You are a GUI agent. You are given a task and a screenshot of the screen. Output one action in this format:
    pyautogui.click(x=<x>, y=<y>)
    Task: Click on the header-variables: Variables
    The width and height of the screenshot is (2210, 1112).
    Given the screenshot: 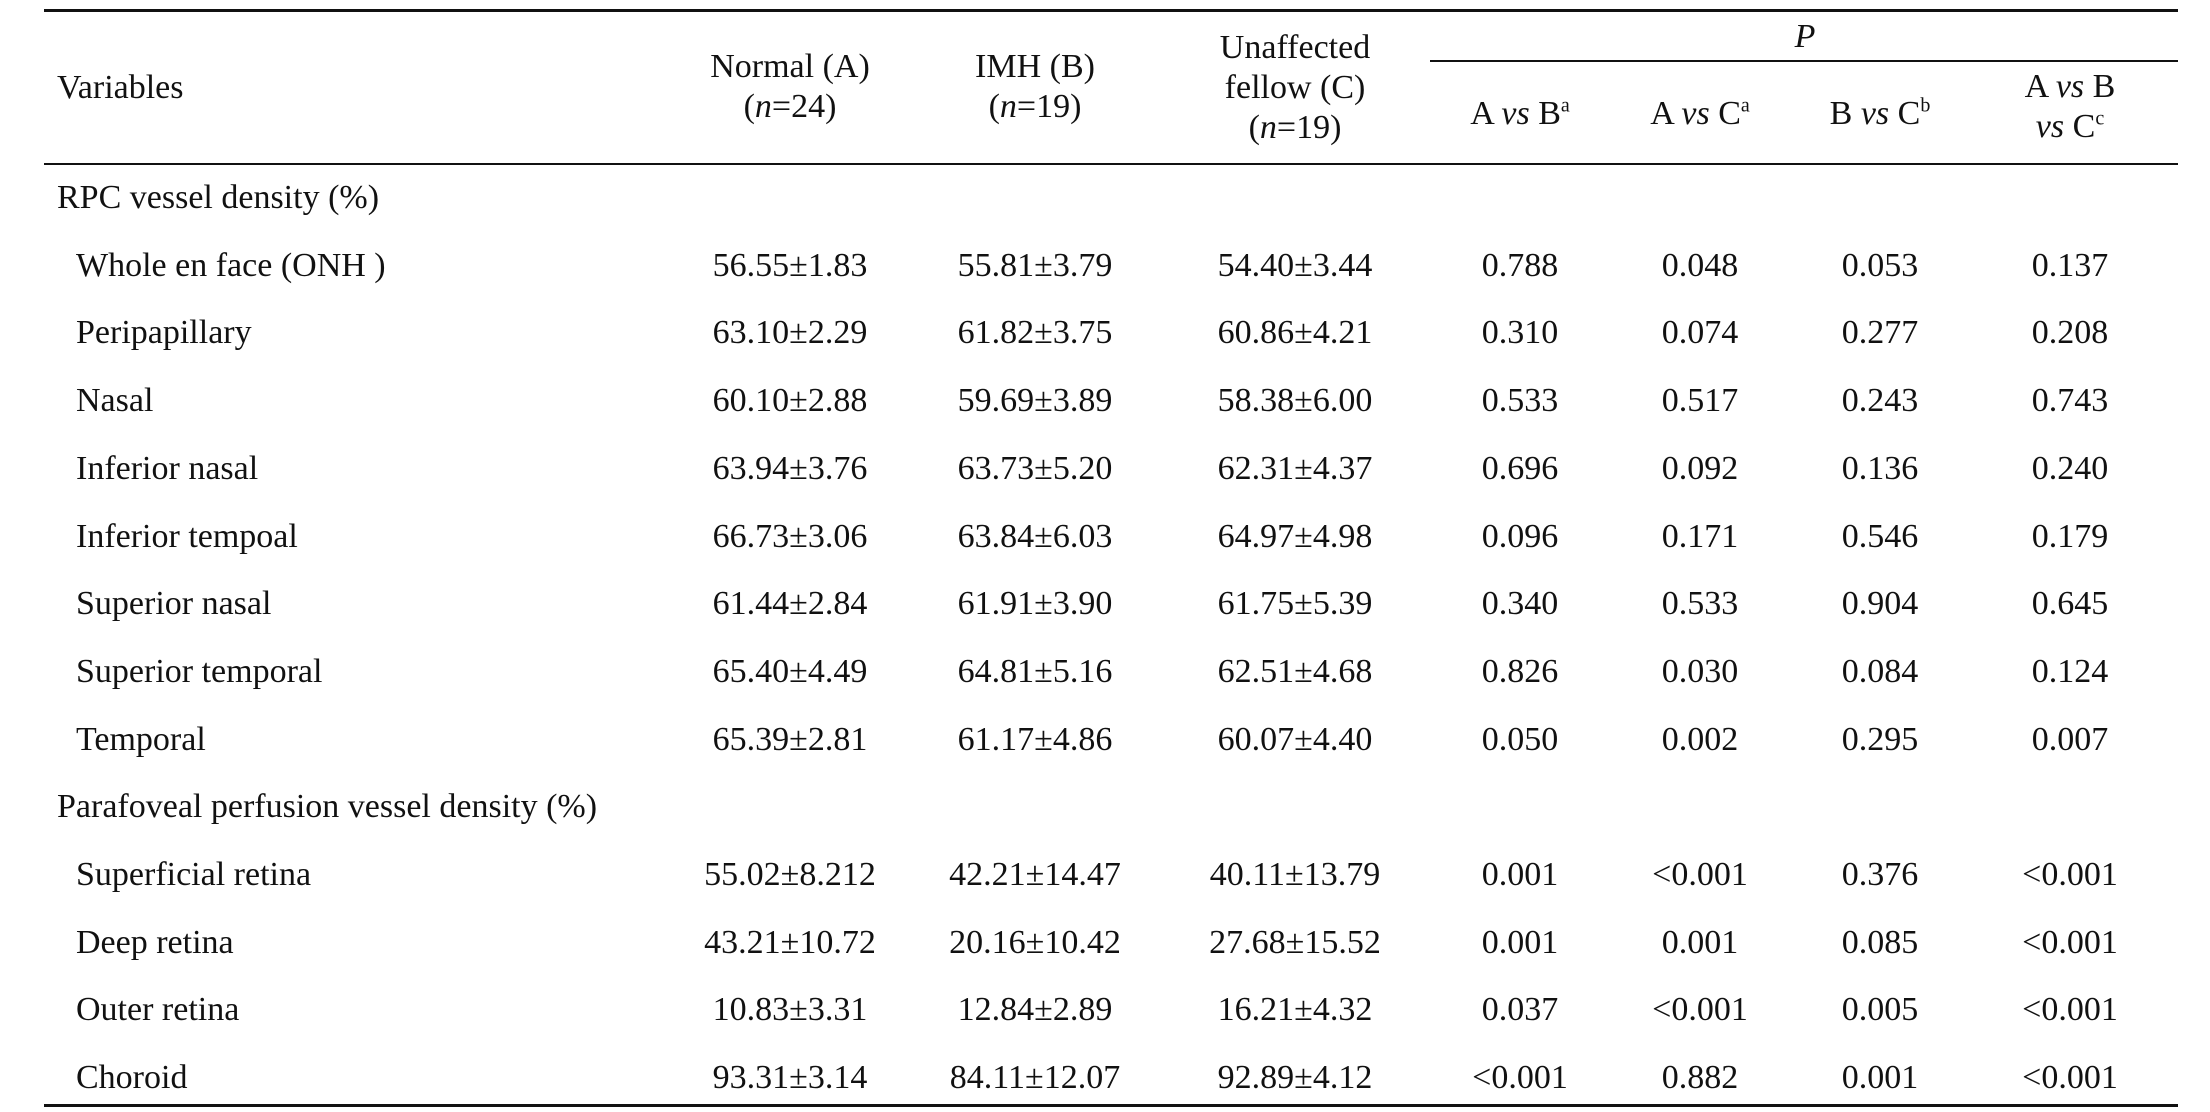 What is the action you would take?
    pyautogui.click(x=120, y=87)
    